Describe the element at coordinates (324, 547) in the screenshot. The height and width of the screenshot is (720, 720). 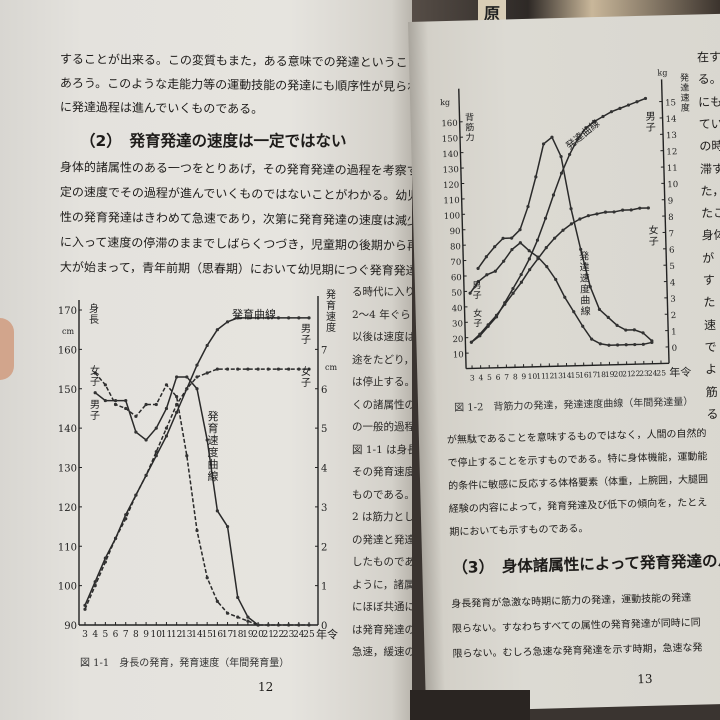
I see `y-right-tick-label: 2` at that location.